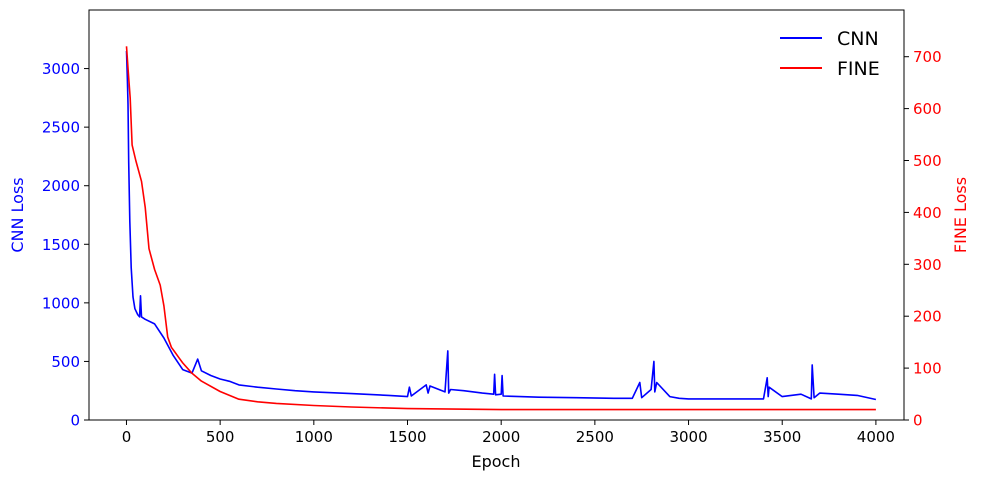 Image resolution: width=981 pixels, height=480 pixels. I want to click on y-left-tick-label: 0, so click(75, 421).